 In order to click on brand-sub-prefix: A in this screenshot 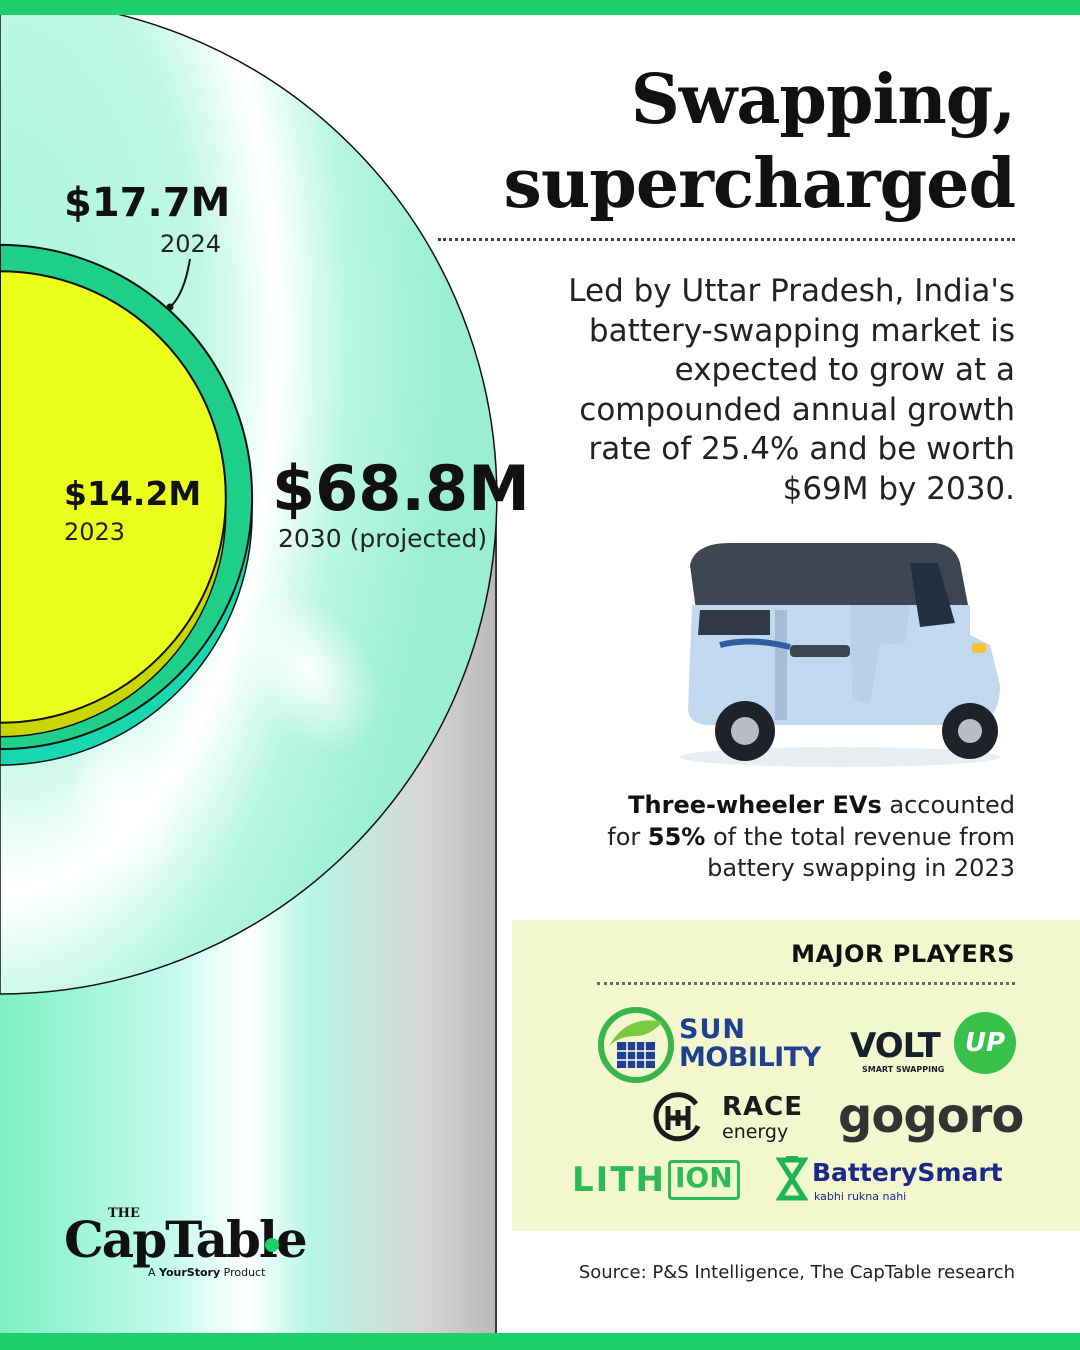, I will do `click(154, 1272)`.